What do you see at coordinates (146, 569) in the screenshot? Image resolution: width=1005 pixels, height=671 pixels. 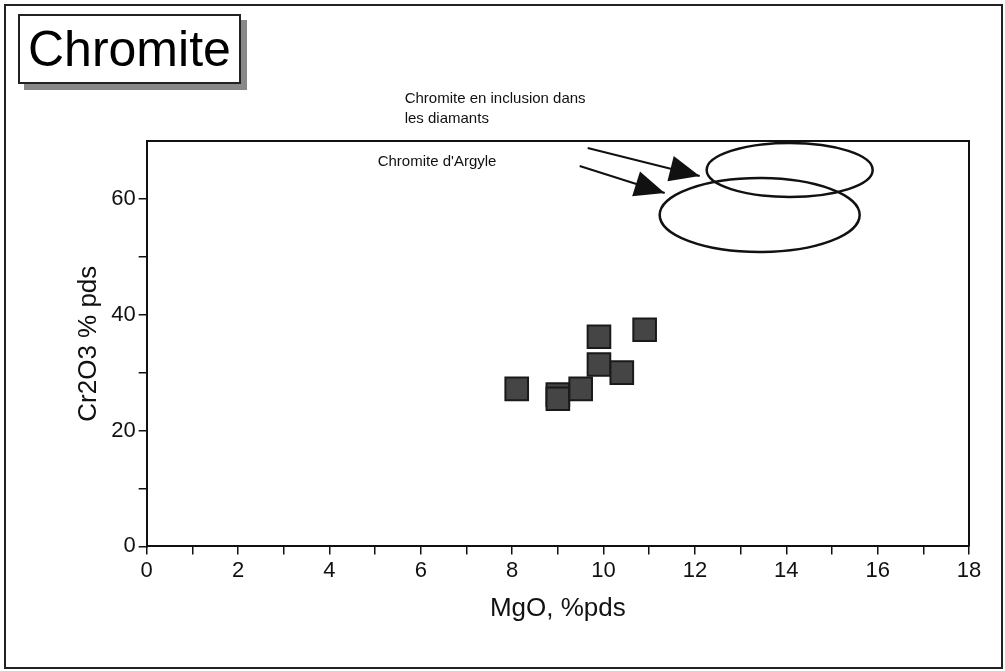 I see `x-tick-label: 0` at bounding box center [146, 569].